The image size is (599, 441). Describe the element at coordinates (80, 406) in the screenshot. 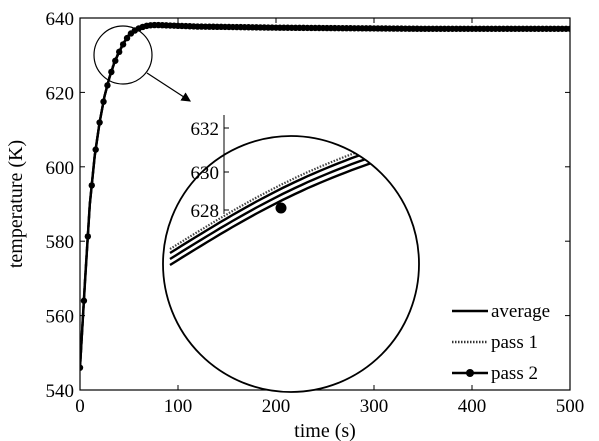

I see `x-tick-label: 0` at that location.